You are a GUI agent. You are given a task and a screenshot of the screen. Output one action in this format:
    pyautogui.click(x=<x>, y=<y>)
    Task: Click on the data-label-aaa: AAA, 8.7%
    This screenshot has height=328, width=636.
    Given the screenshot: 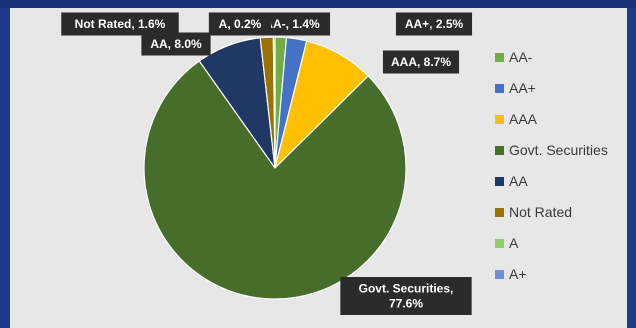 What is the action you would take?
    pyautogui.click(x=421, y=62)
    